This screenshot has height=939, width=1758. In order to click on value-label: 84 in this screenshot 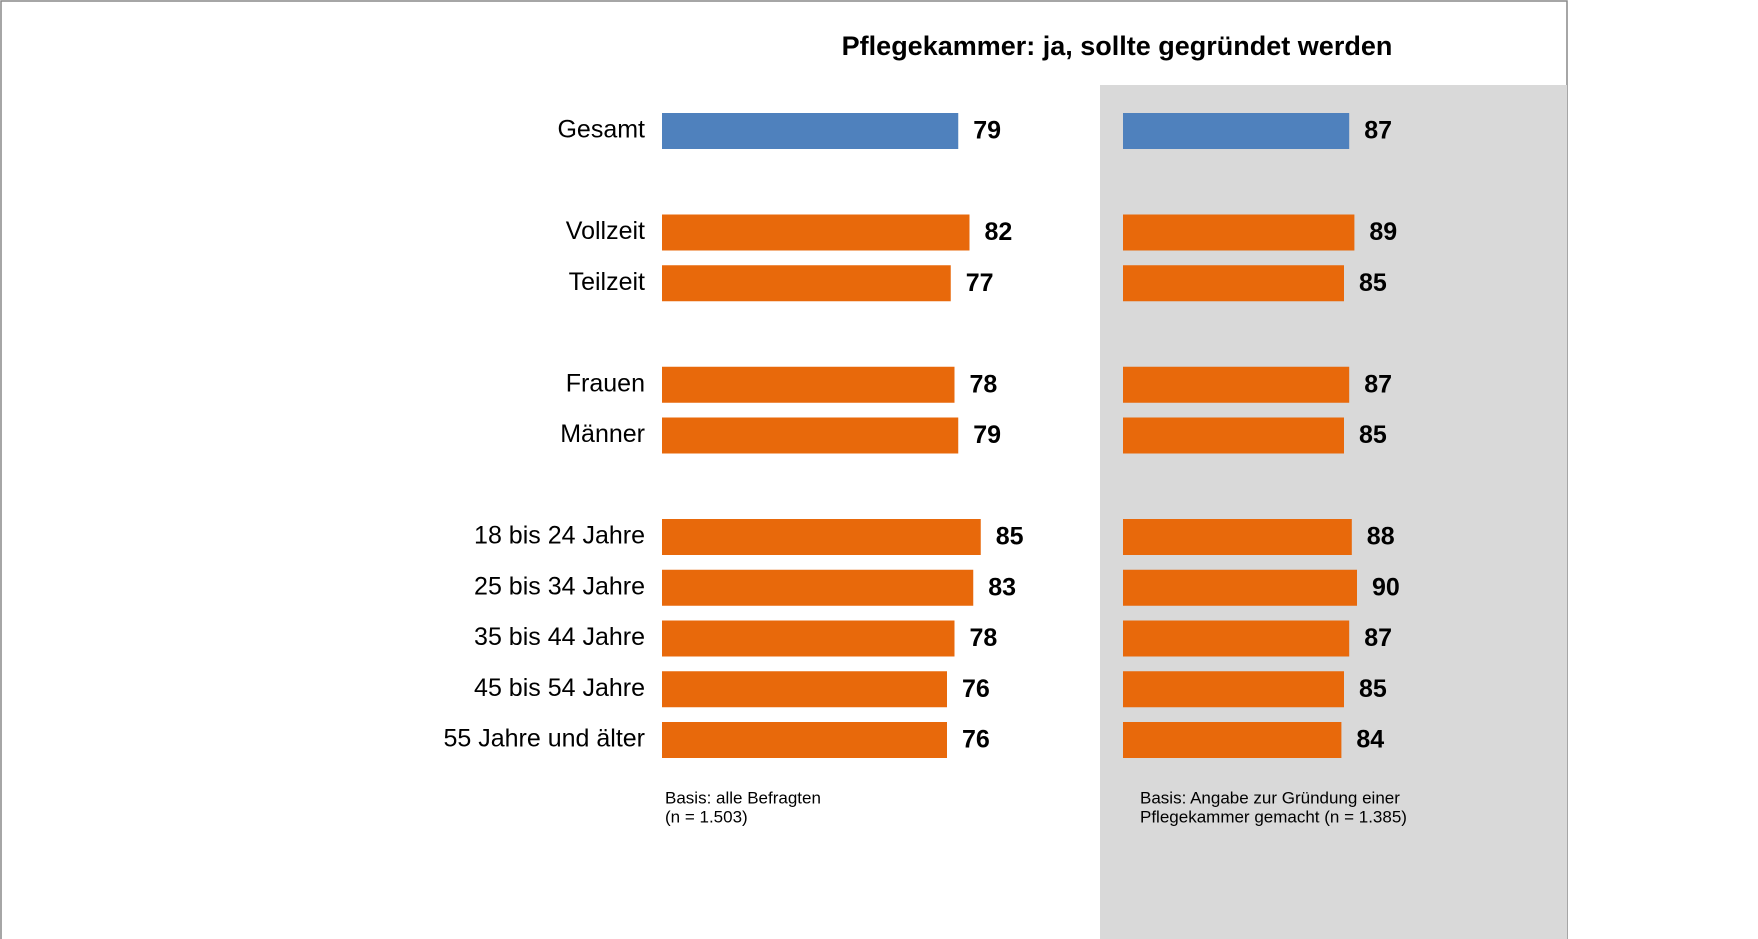, I will do `click(1370, 740)`.